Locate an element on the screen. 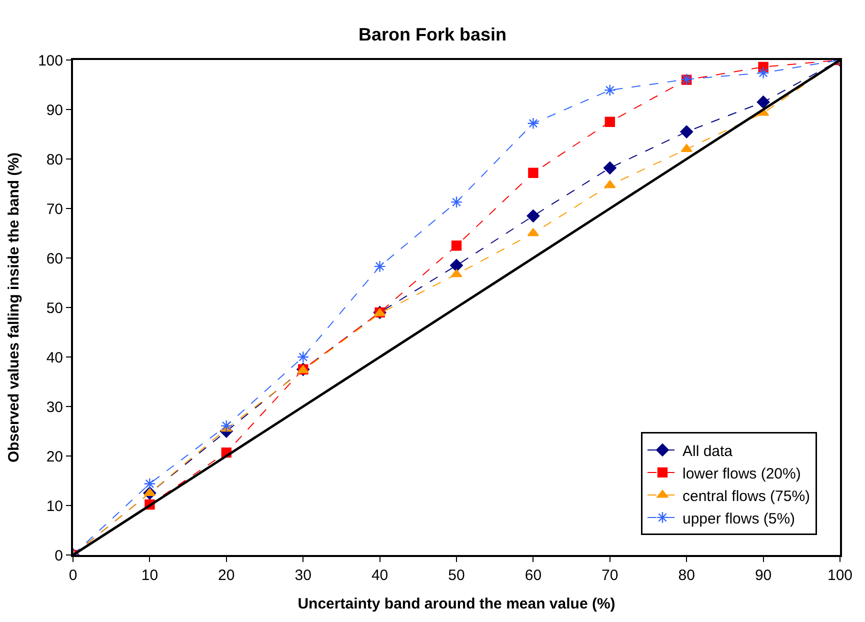 The width and height of the screenshot is (865, 622). legend-label: central flows (75%) is located at coordinates (746, 496).